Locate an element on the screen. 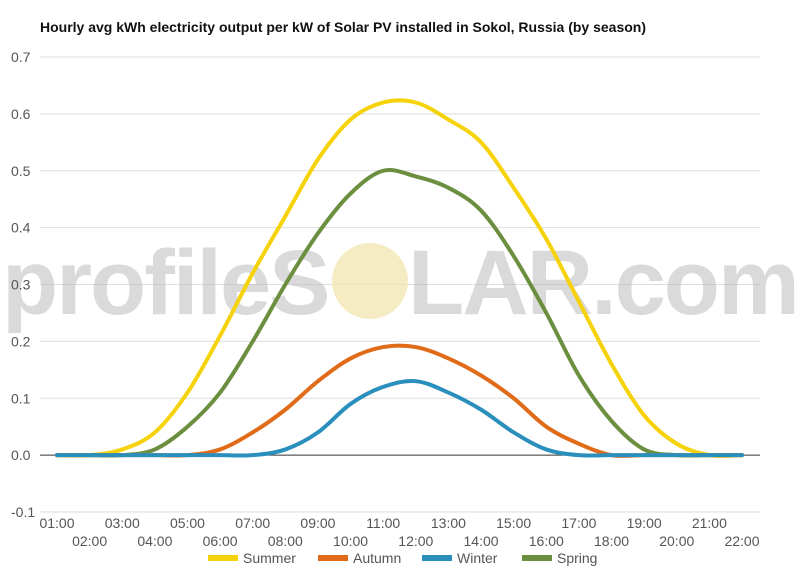  y-tick-label: 0.2 is located at coordinates (21, 341).